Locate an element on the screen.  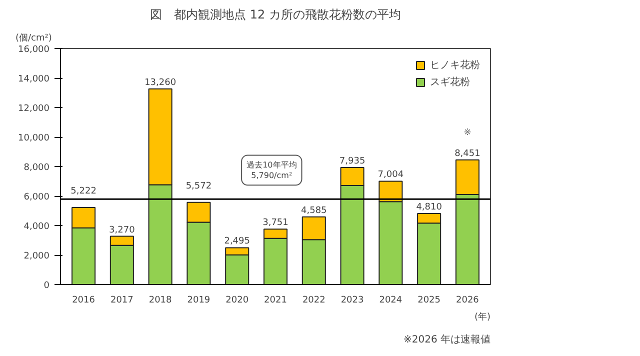
total-label: 4,585 is located at coordinates (314, 211).